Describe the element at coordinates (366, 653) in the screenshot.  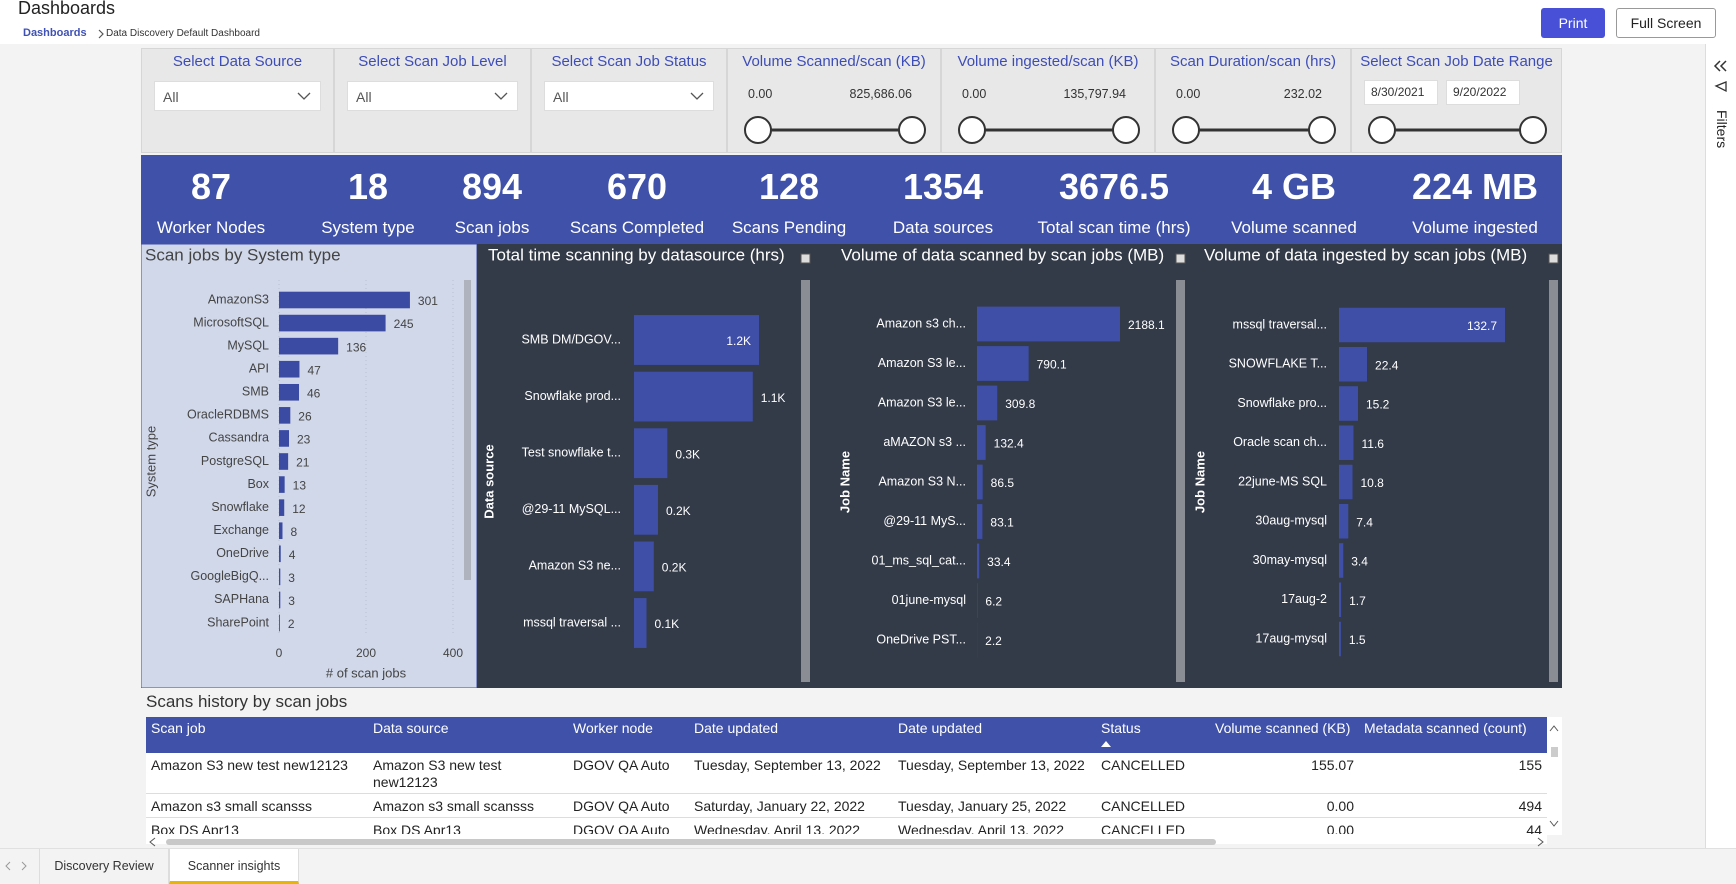
I see `x-tick-label: 200` at that location.